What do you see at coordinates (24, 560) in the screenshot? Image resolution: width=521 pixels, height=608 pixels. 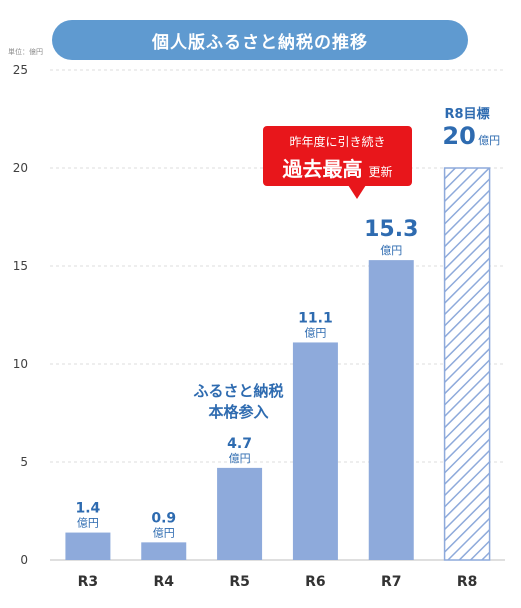 I see `y-tick-label: 0` at bounding box center [24, 560].